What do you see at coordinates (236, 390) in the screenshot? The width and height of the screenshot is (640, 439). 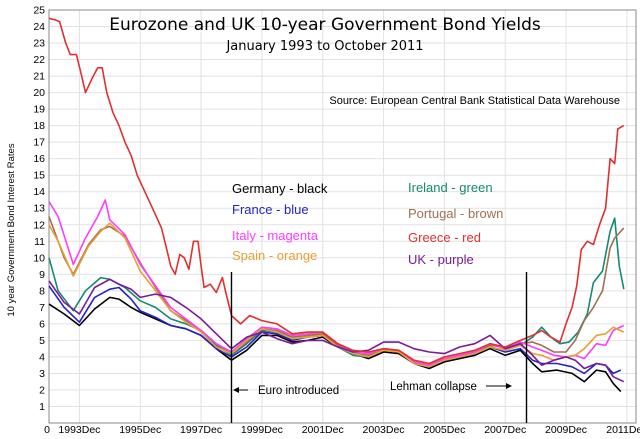 I see `annotation-euro-arrowhead` at bounding box center [236, 390].